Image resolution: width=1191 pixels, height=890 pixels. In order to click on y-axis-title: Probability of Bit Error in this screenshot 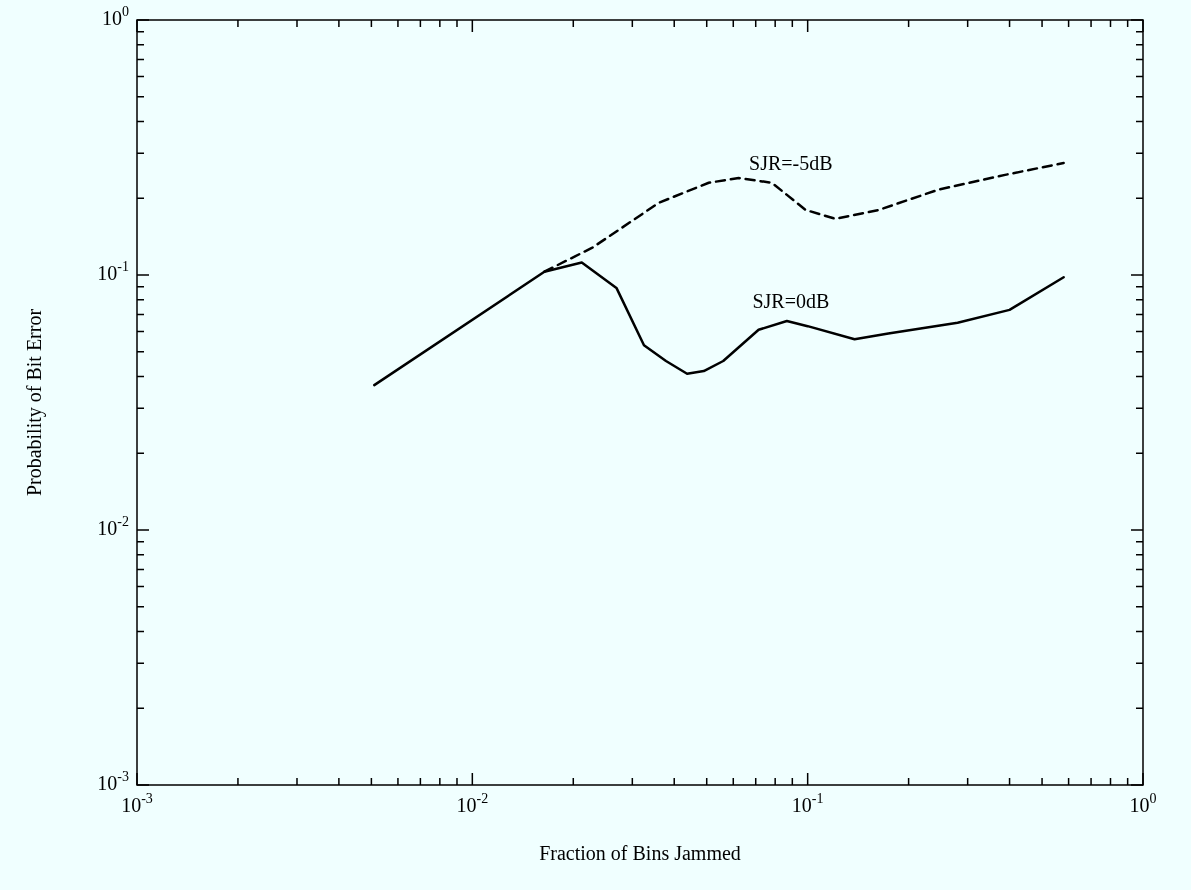, I will do `click(35, 402)`.